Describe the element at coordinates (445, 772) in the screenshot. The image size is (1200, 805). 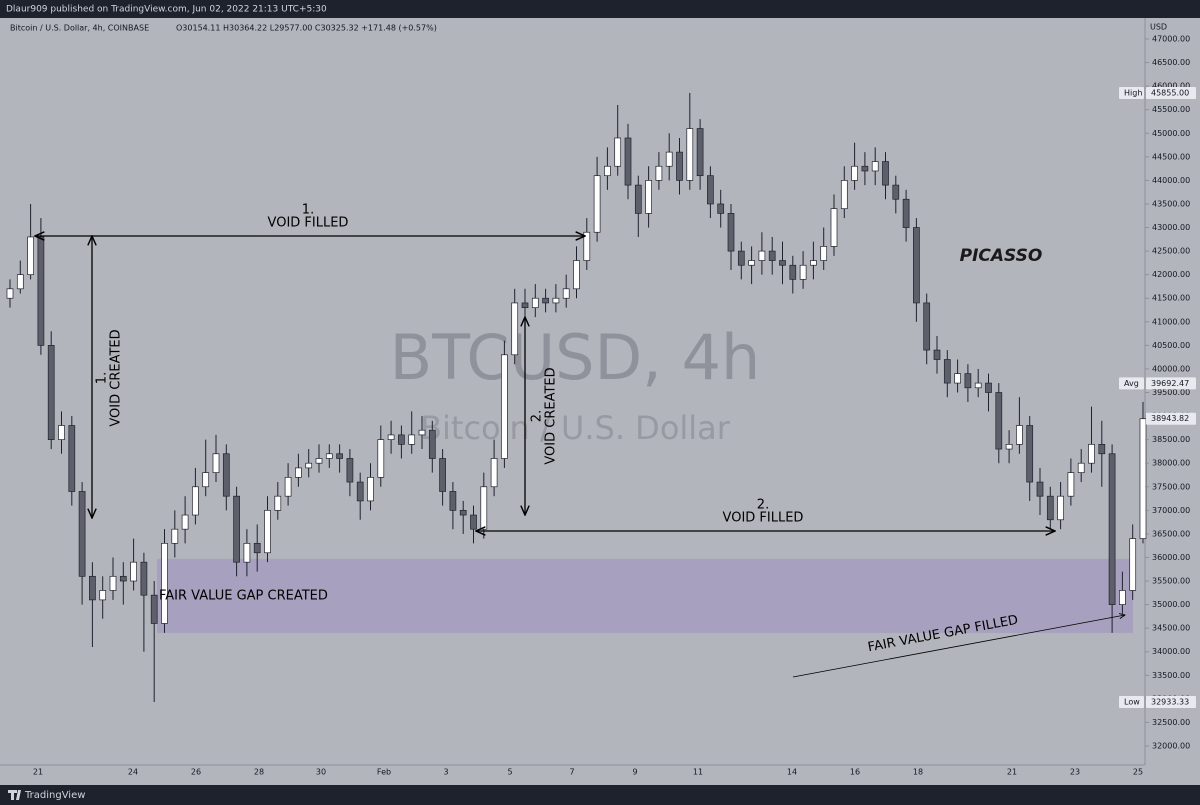
I see `x-tick-label: 3` at that location.